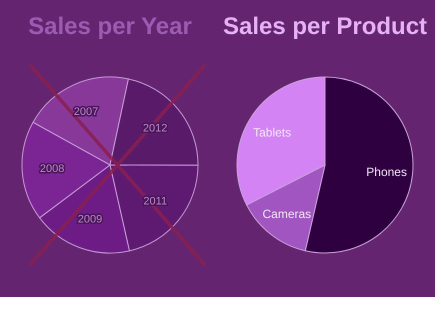 The height and width of the screenshot is (331, 441). Describe the element at coordinates (86, 112) in the screenshot. I see `slice-label: 2007` at that location.